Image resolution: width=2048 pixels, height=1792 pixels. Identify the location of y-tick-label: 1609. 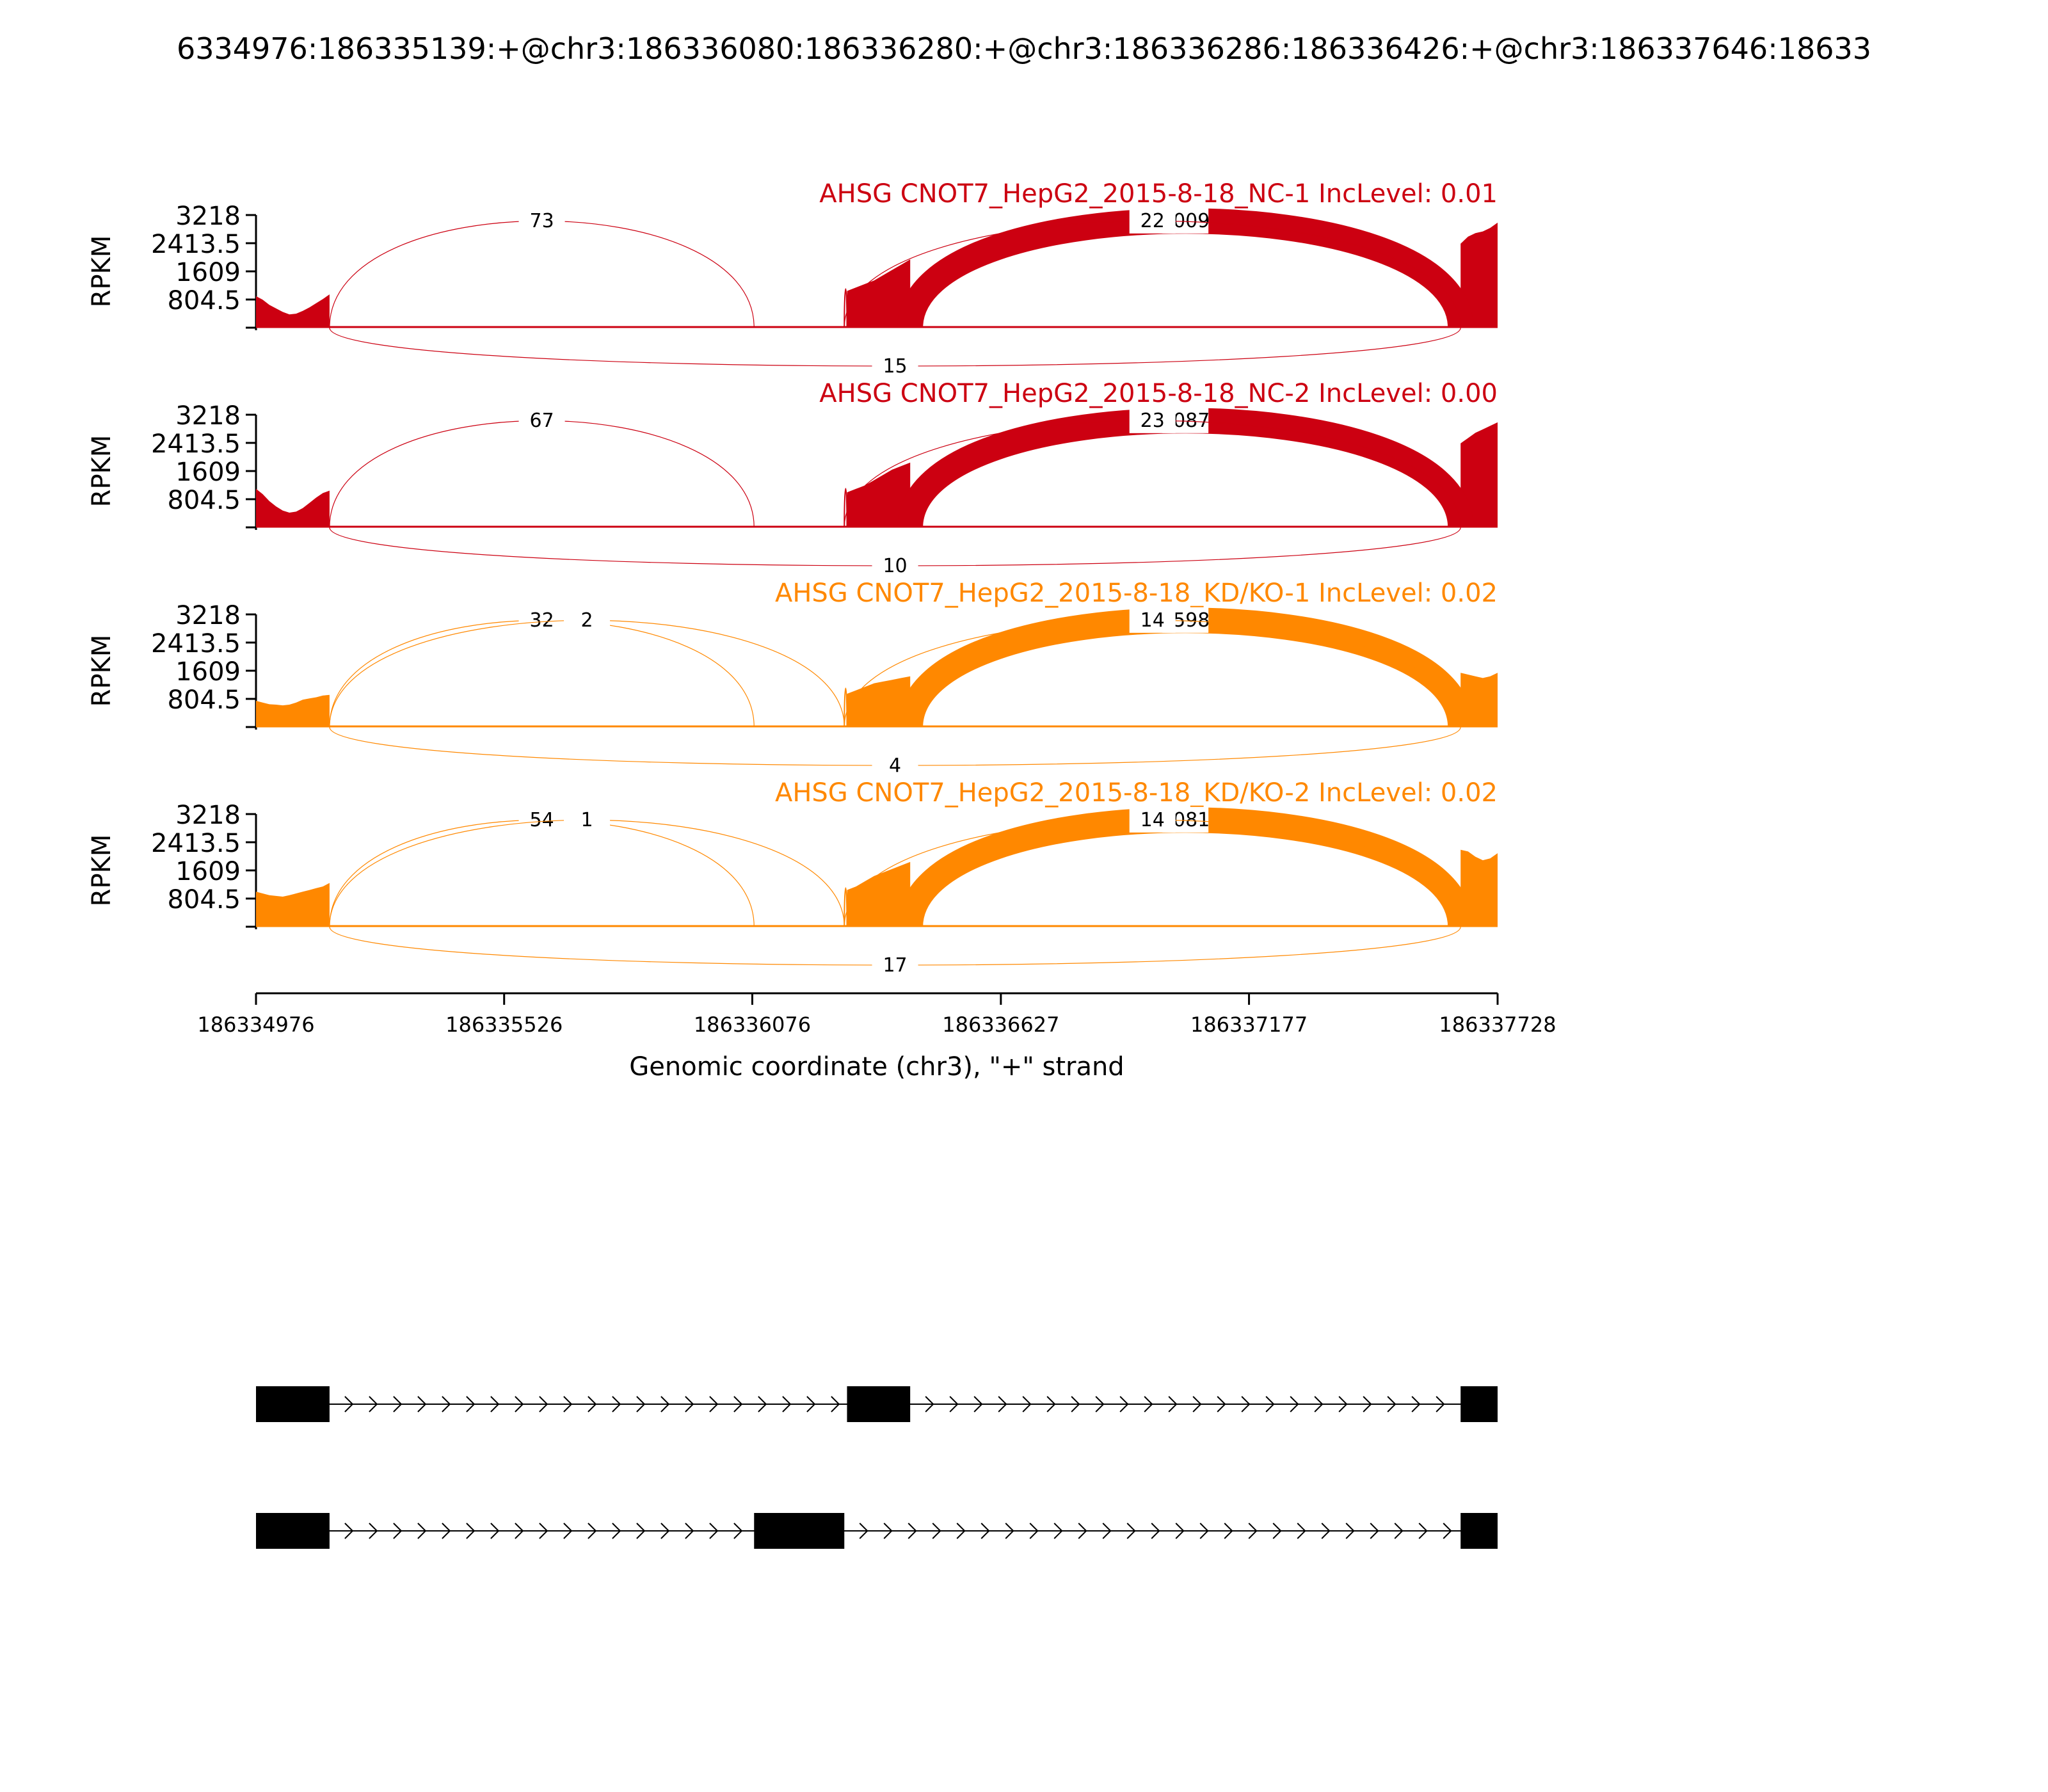
(208, 472).